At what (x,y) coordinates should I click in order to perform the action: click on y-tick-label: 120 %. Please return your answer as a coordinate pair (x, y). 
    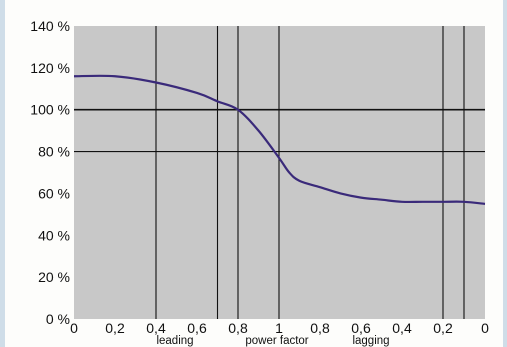
    Looking at the image, I should click on (50, 68).